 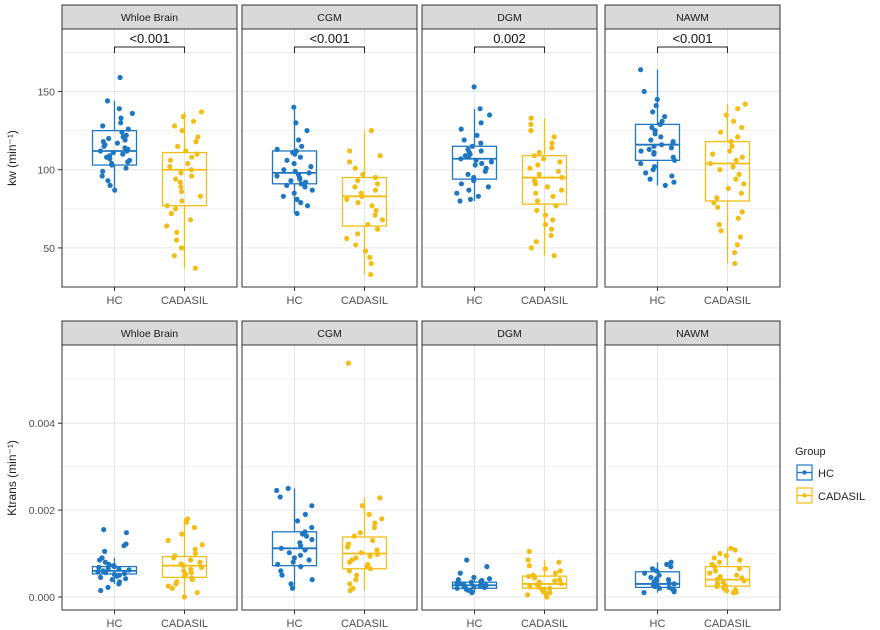 I want to click on box-iqr, so click(x=114, y=147).